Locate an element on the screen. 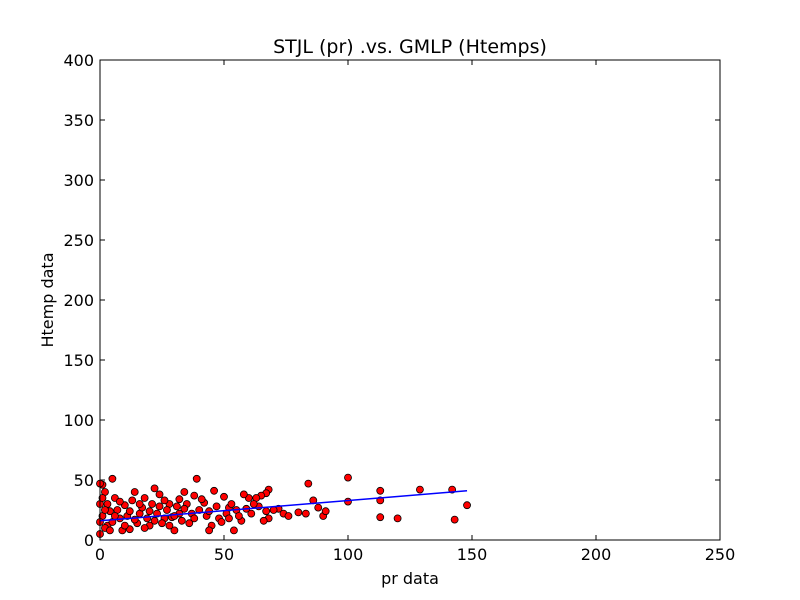  chart-title: STJL (pr) .vs. GMLP (Htemps) is located at coordinates (410, 47).